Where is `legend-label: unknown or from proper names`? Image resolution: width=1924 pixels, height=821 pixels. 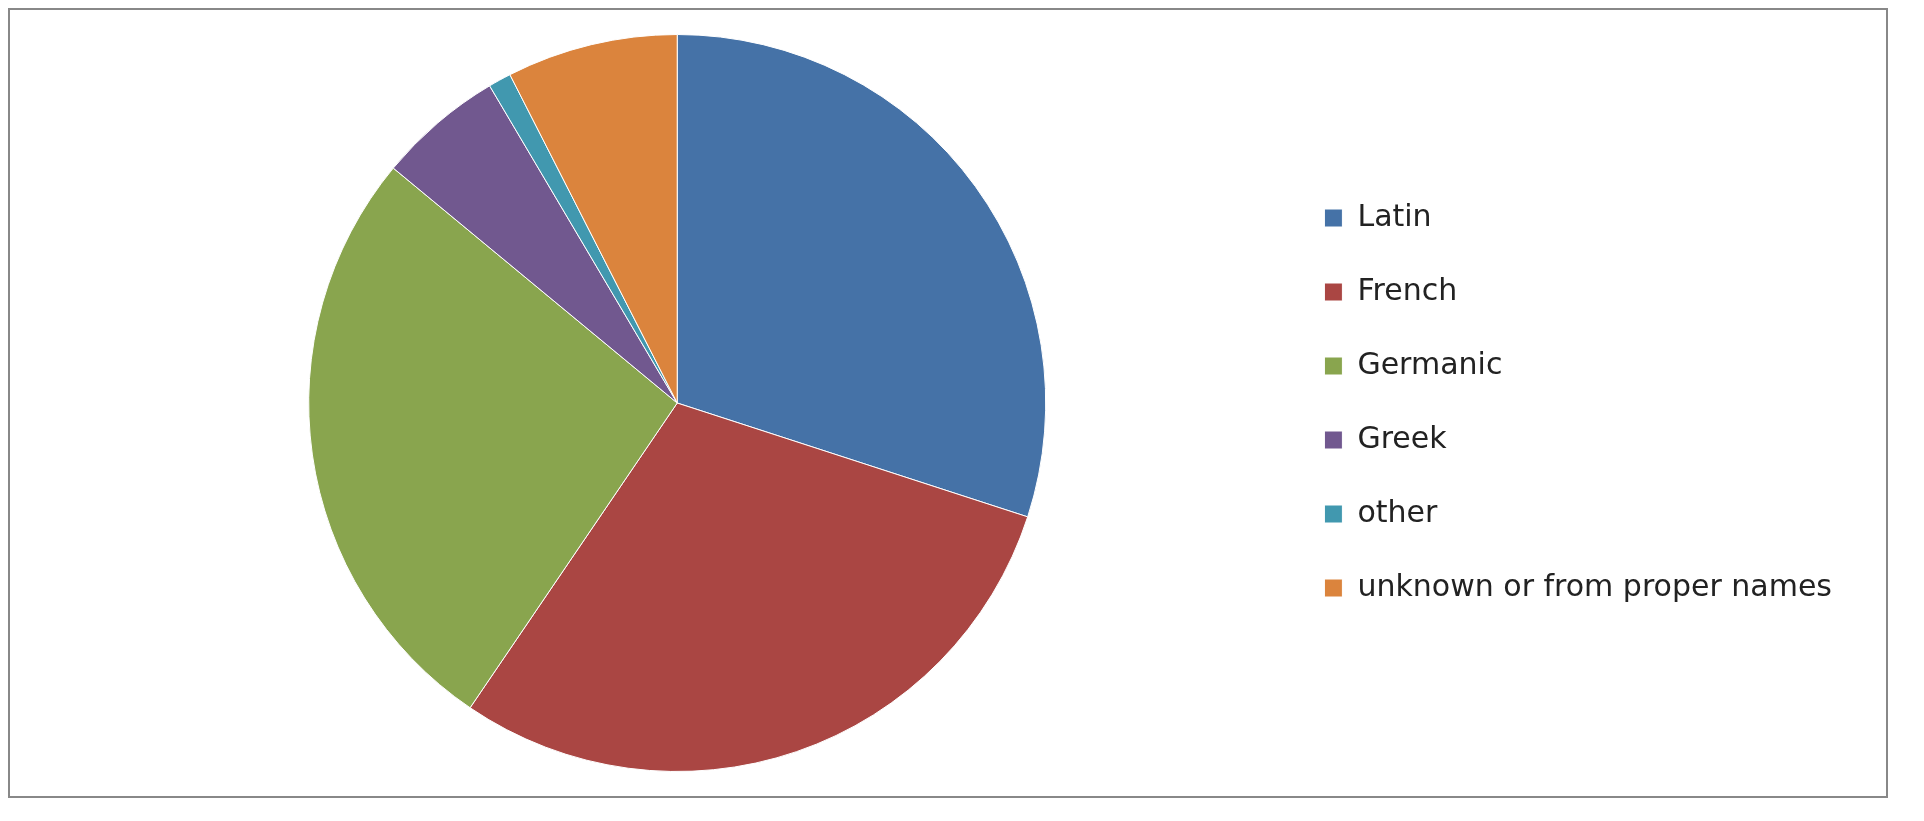
legend-label: unknown or from proper names is located at coordinates (1595, 585).